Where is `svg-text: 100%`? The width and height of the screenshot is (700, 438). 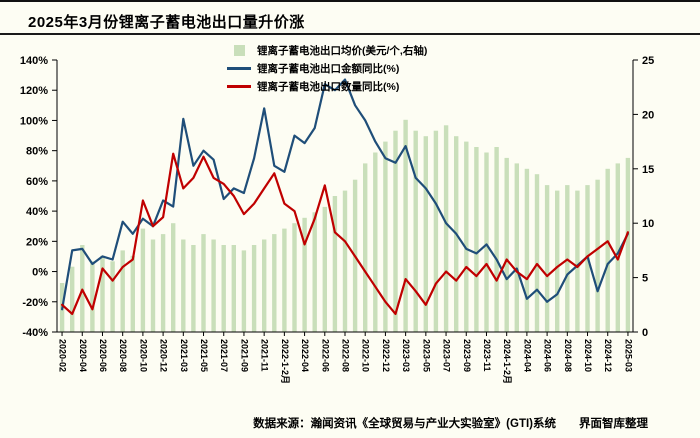
svg-text: 100% is located at coordinates (34, 121).